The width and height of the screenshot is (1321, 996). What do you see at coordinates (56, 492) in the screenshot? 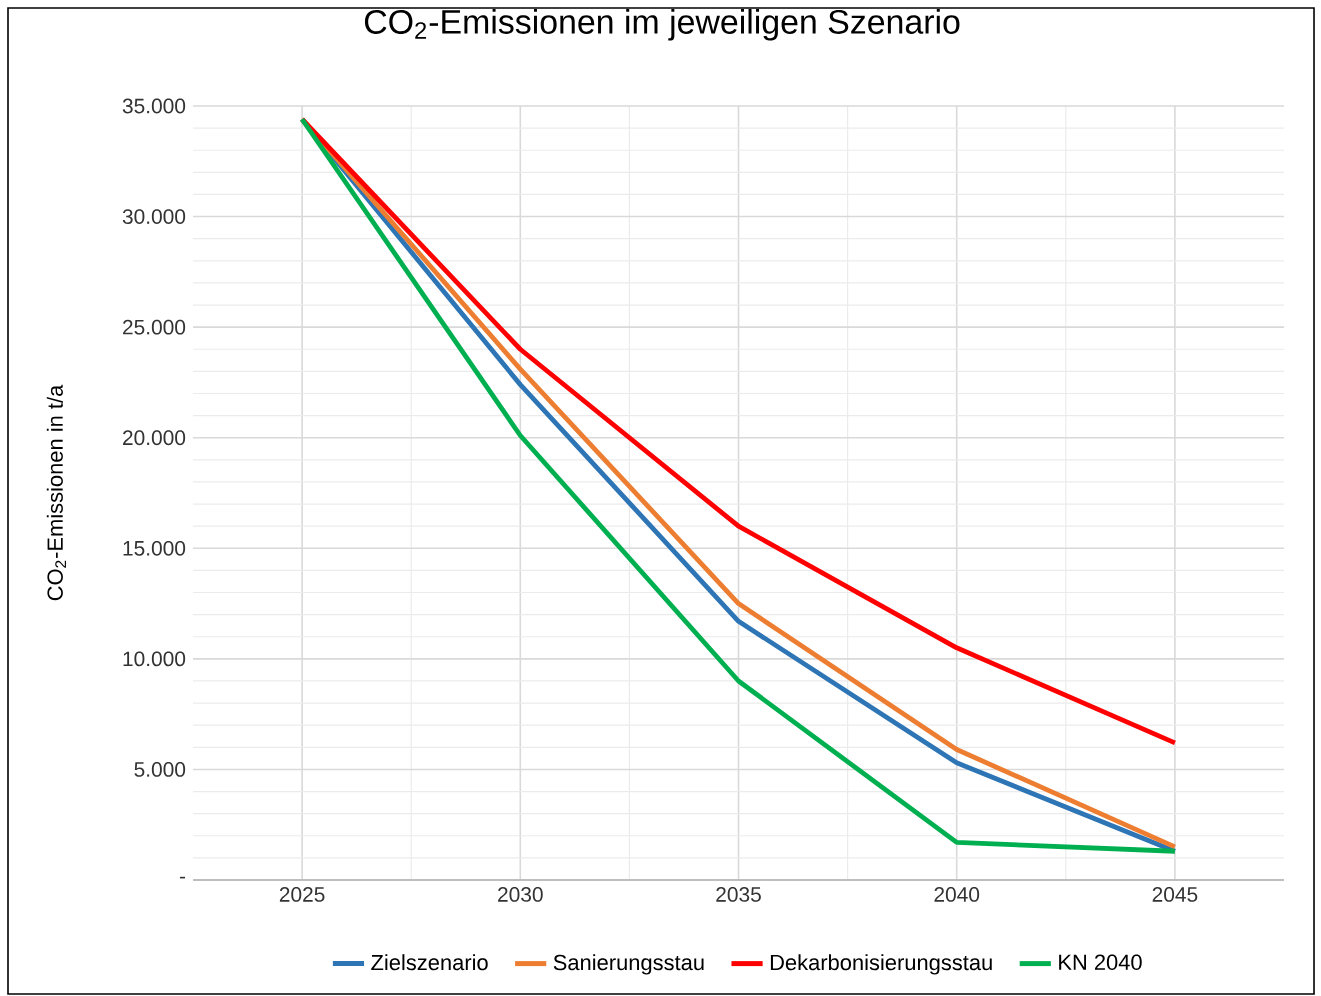
I see `y-axis-title: CO$_{2}$-Emissionen in t/a` at bounding box center [56, 492].